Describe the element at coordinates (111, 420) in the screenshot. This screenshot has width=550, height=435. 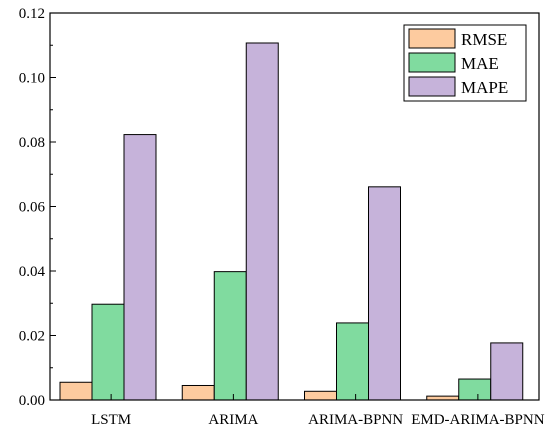
I see `x-tick-label: LSTM` at that location.